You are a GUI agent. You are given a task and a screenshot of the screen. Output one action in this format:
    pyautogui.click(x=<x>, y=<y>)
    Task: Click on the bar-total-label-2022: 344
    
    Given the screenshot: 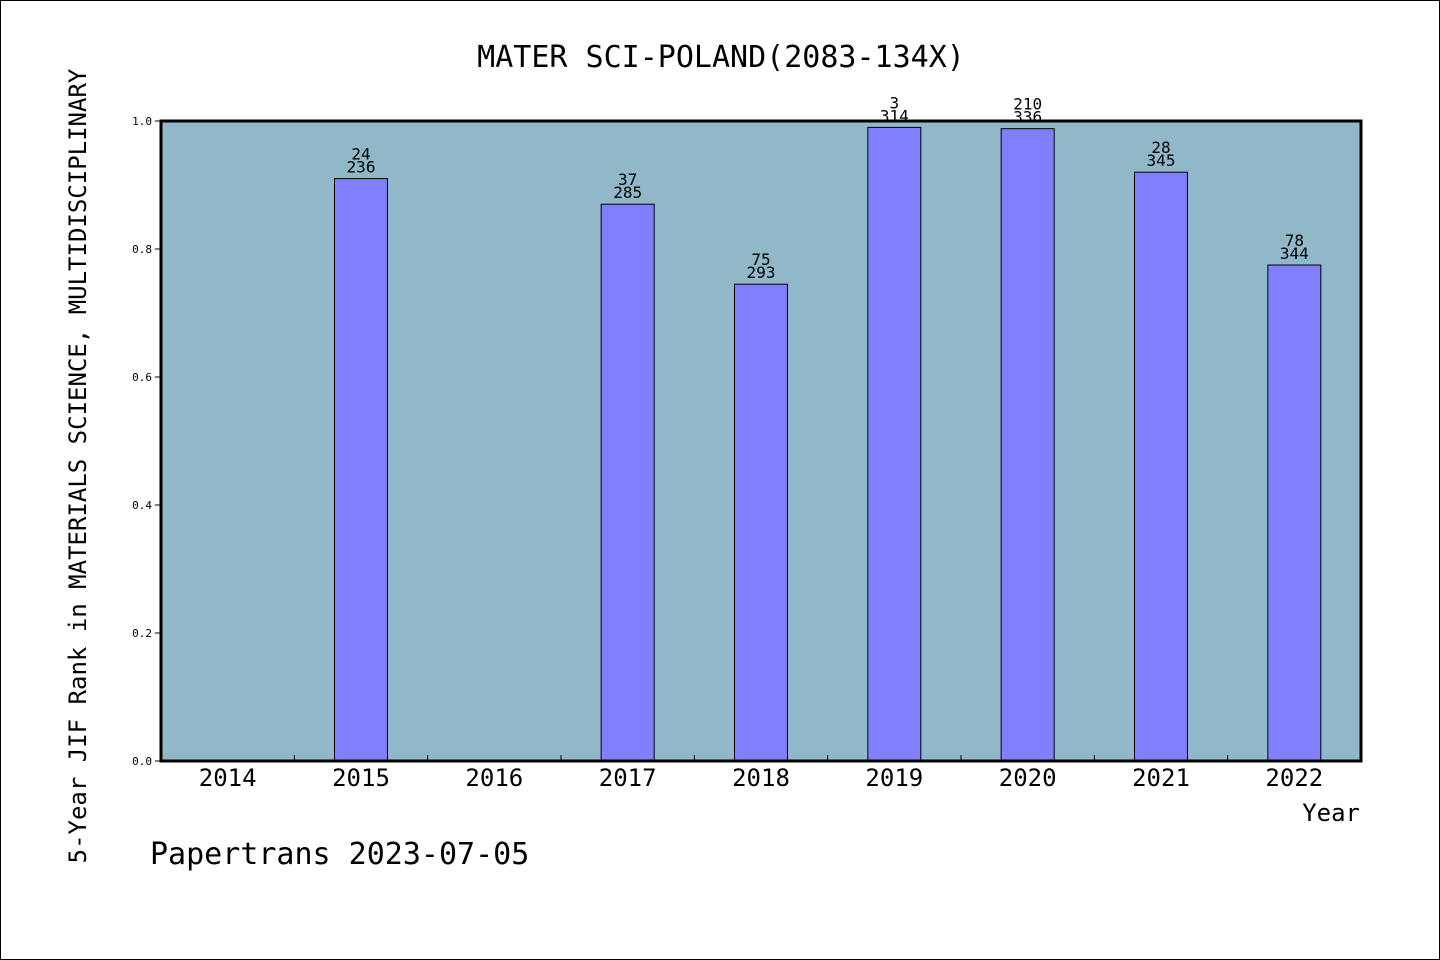 What is the action you would take?
    pyautogui.click(x=1294, y=253)
    